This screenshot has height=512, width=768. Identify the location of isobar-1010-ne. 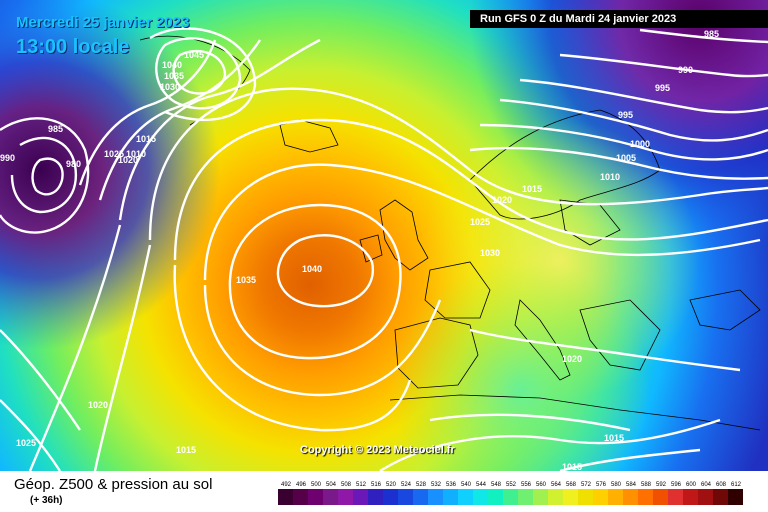
(618, 163).